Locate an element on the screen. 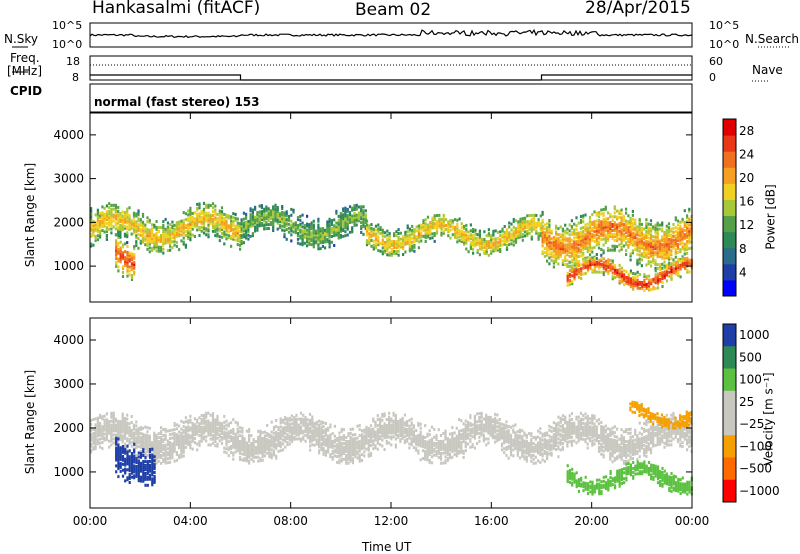 Image resolution: width=800 pixels, height=554 pixels. power-colorbar-tick: 12 is located at coordinates (746, 225).